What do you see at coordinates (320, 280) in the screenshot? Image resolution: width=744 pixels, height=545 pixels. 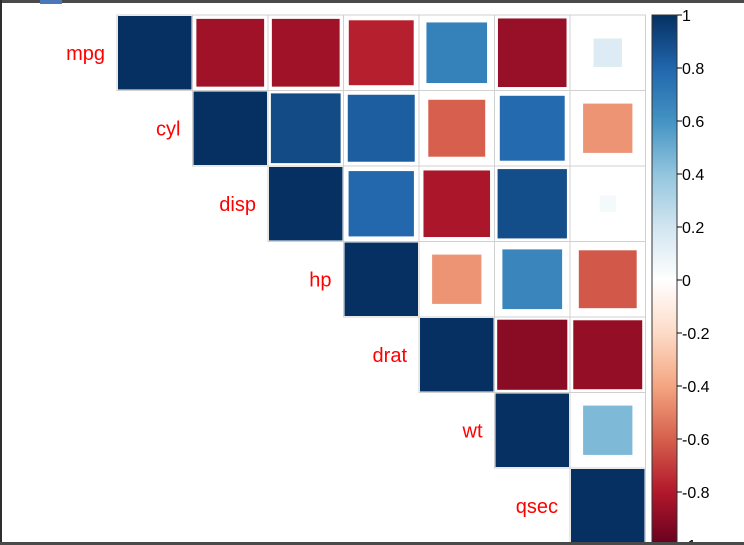 I see `variable-label-hp: hp` at bounding box center [320, 280].